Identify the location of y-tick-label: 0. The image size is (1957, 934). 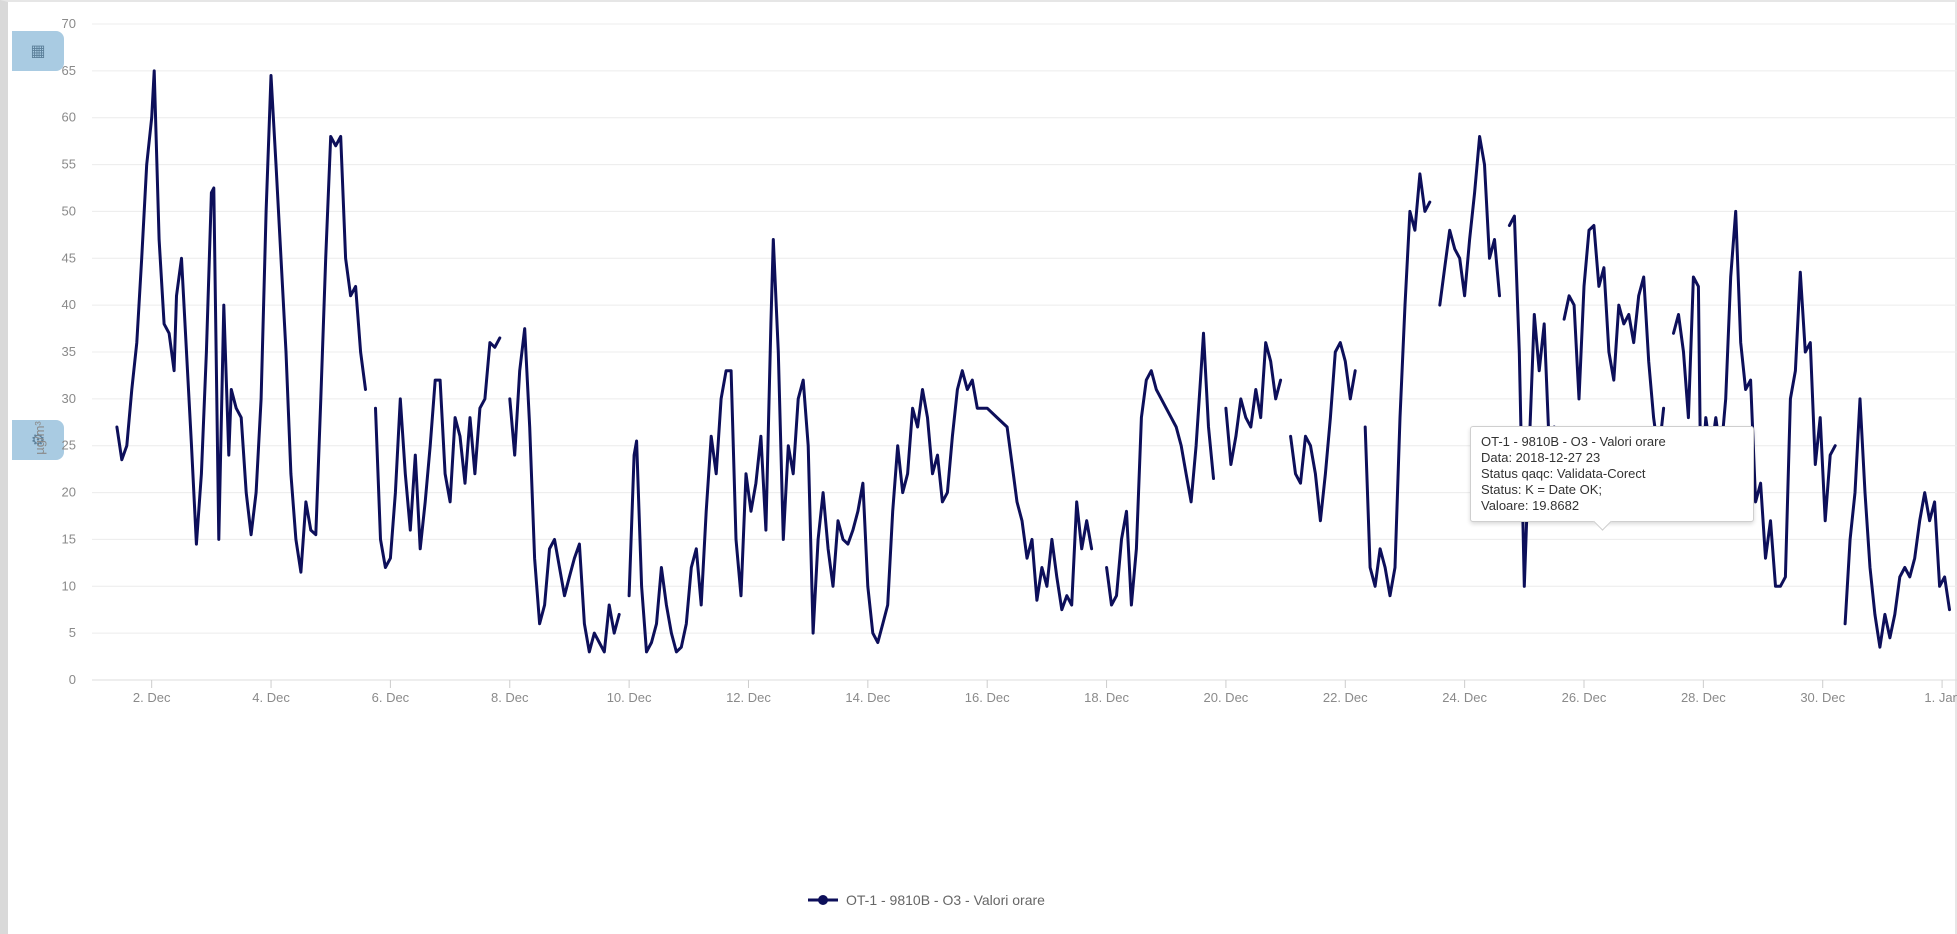
(72, 679).